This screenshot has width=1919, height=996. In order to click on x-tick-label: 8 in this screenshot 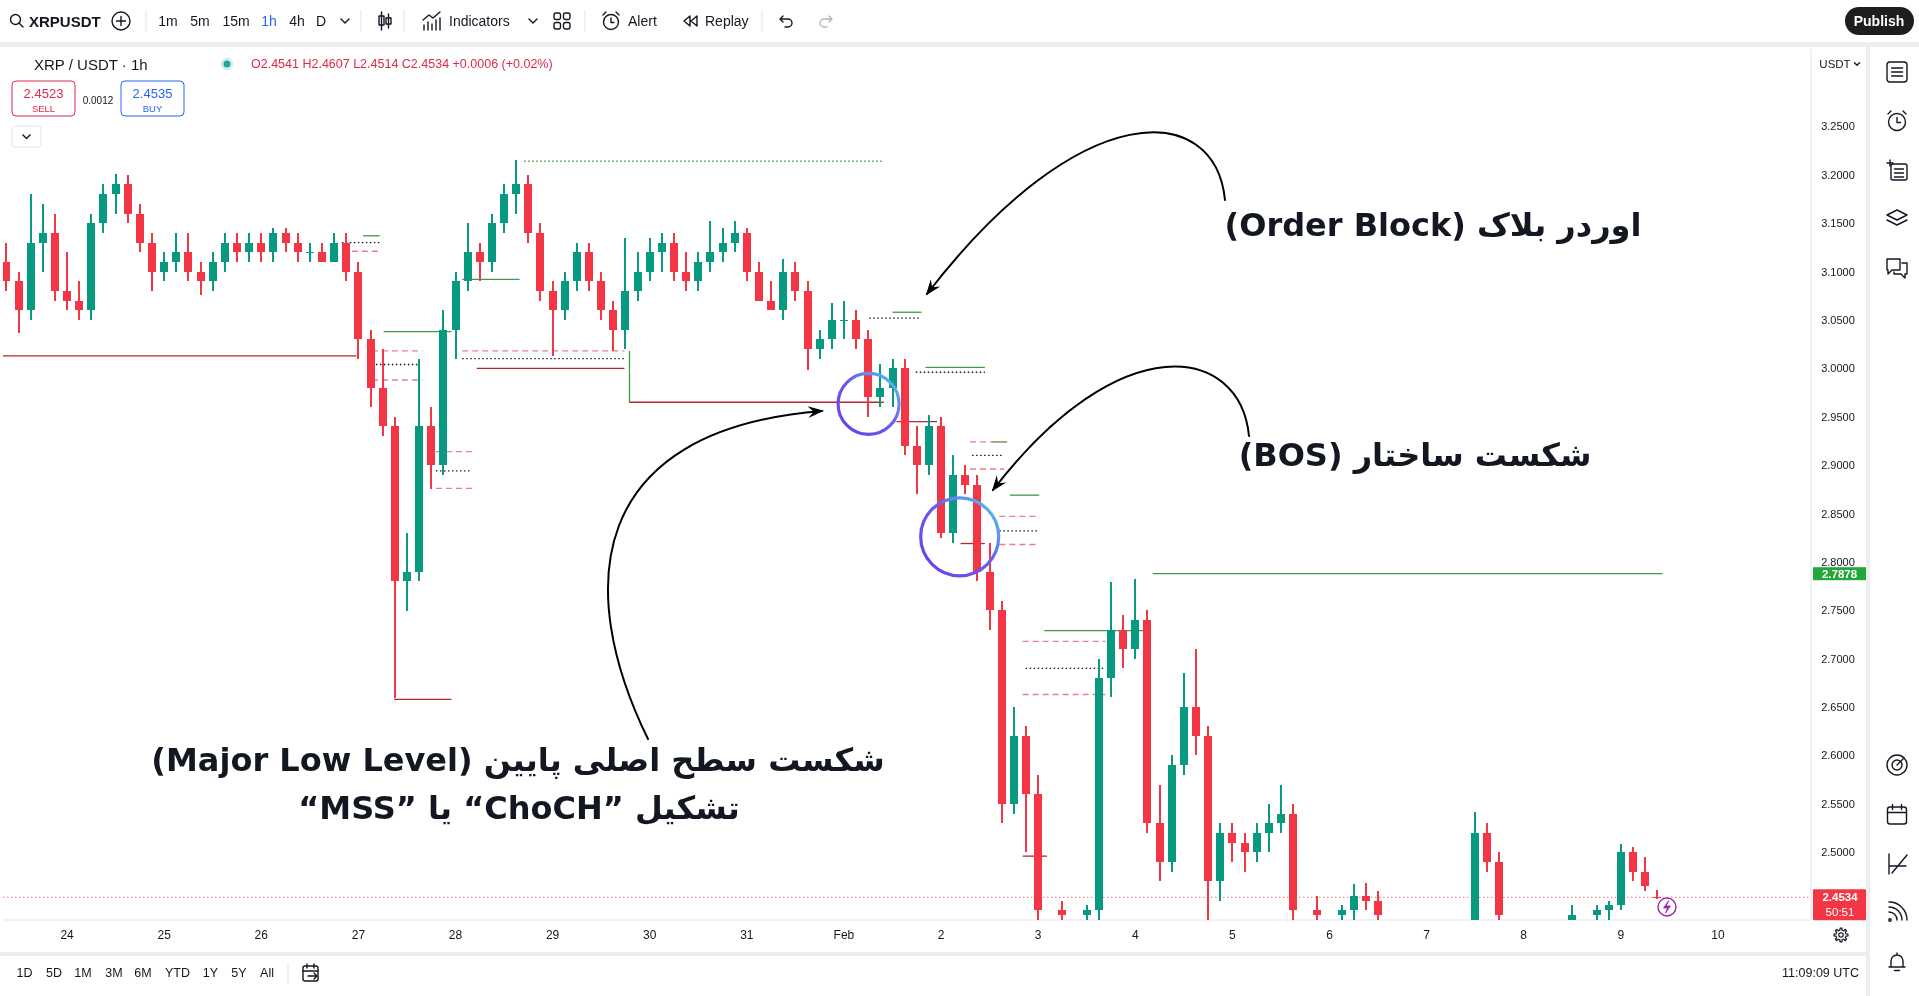, I will do `click(1524, 935)`.